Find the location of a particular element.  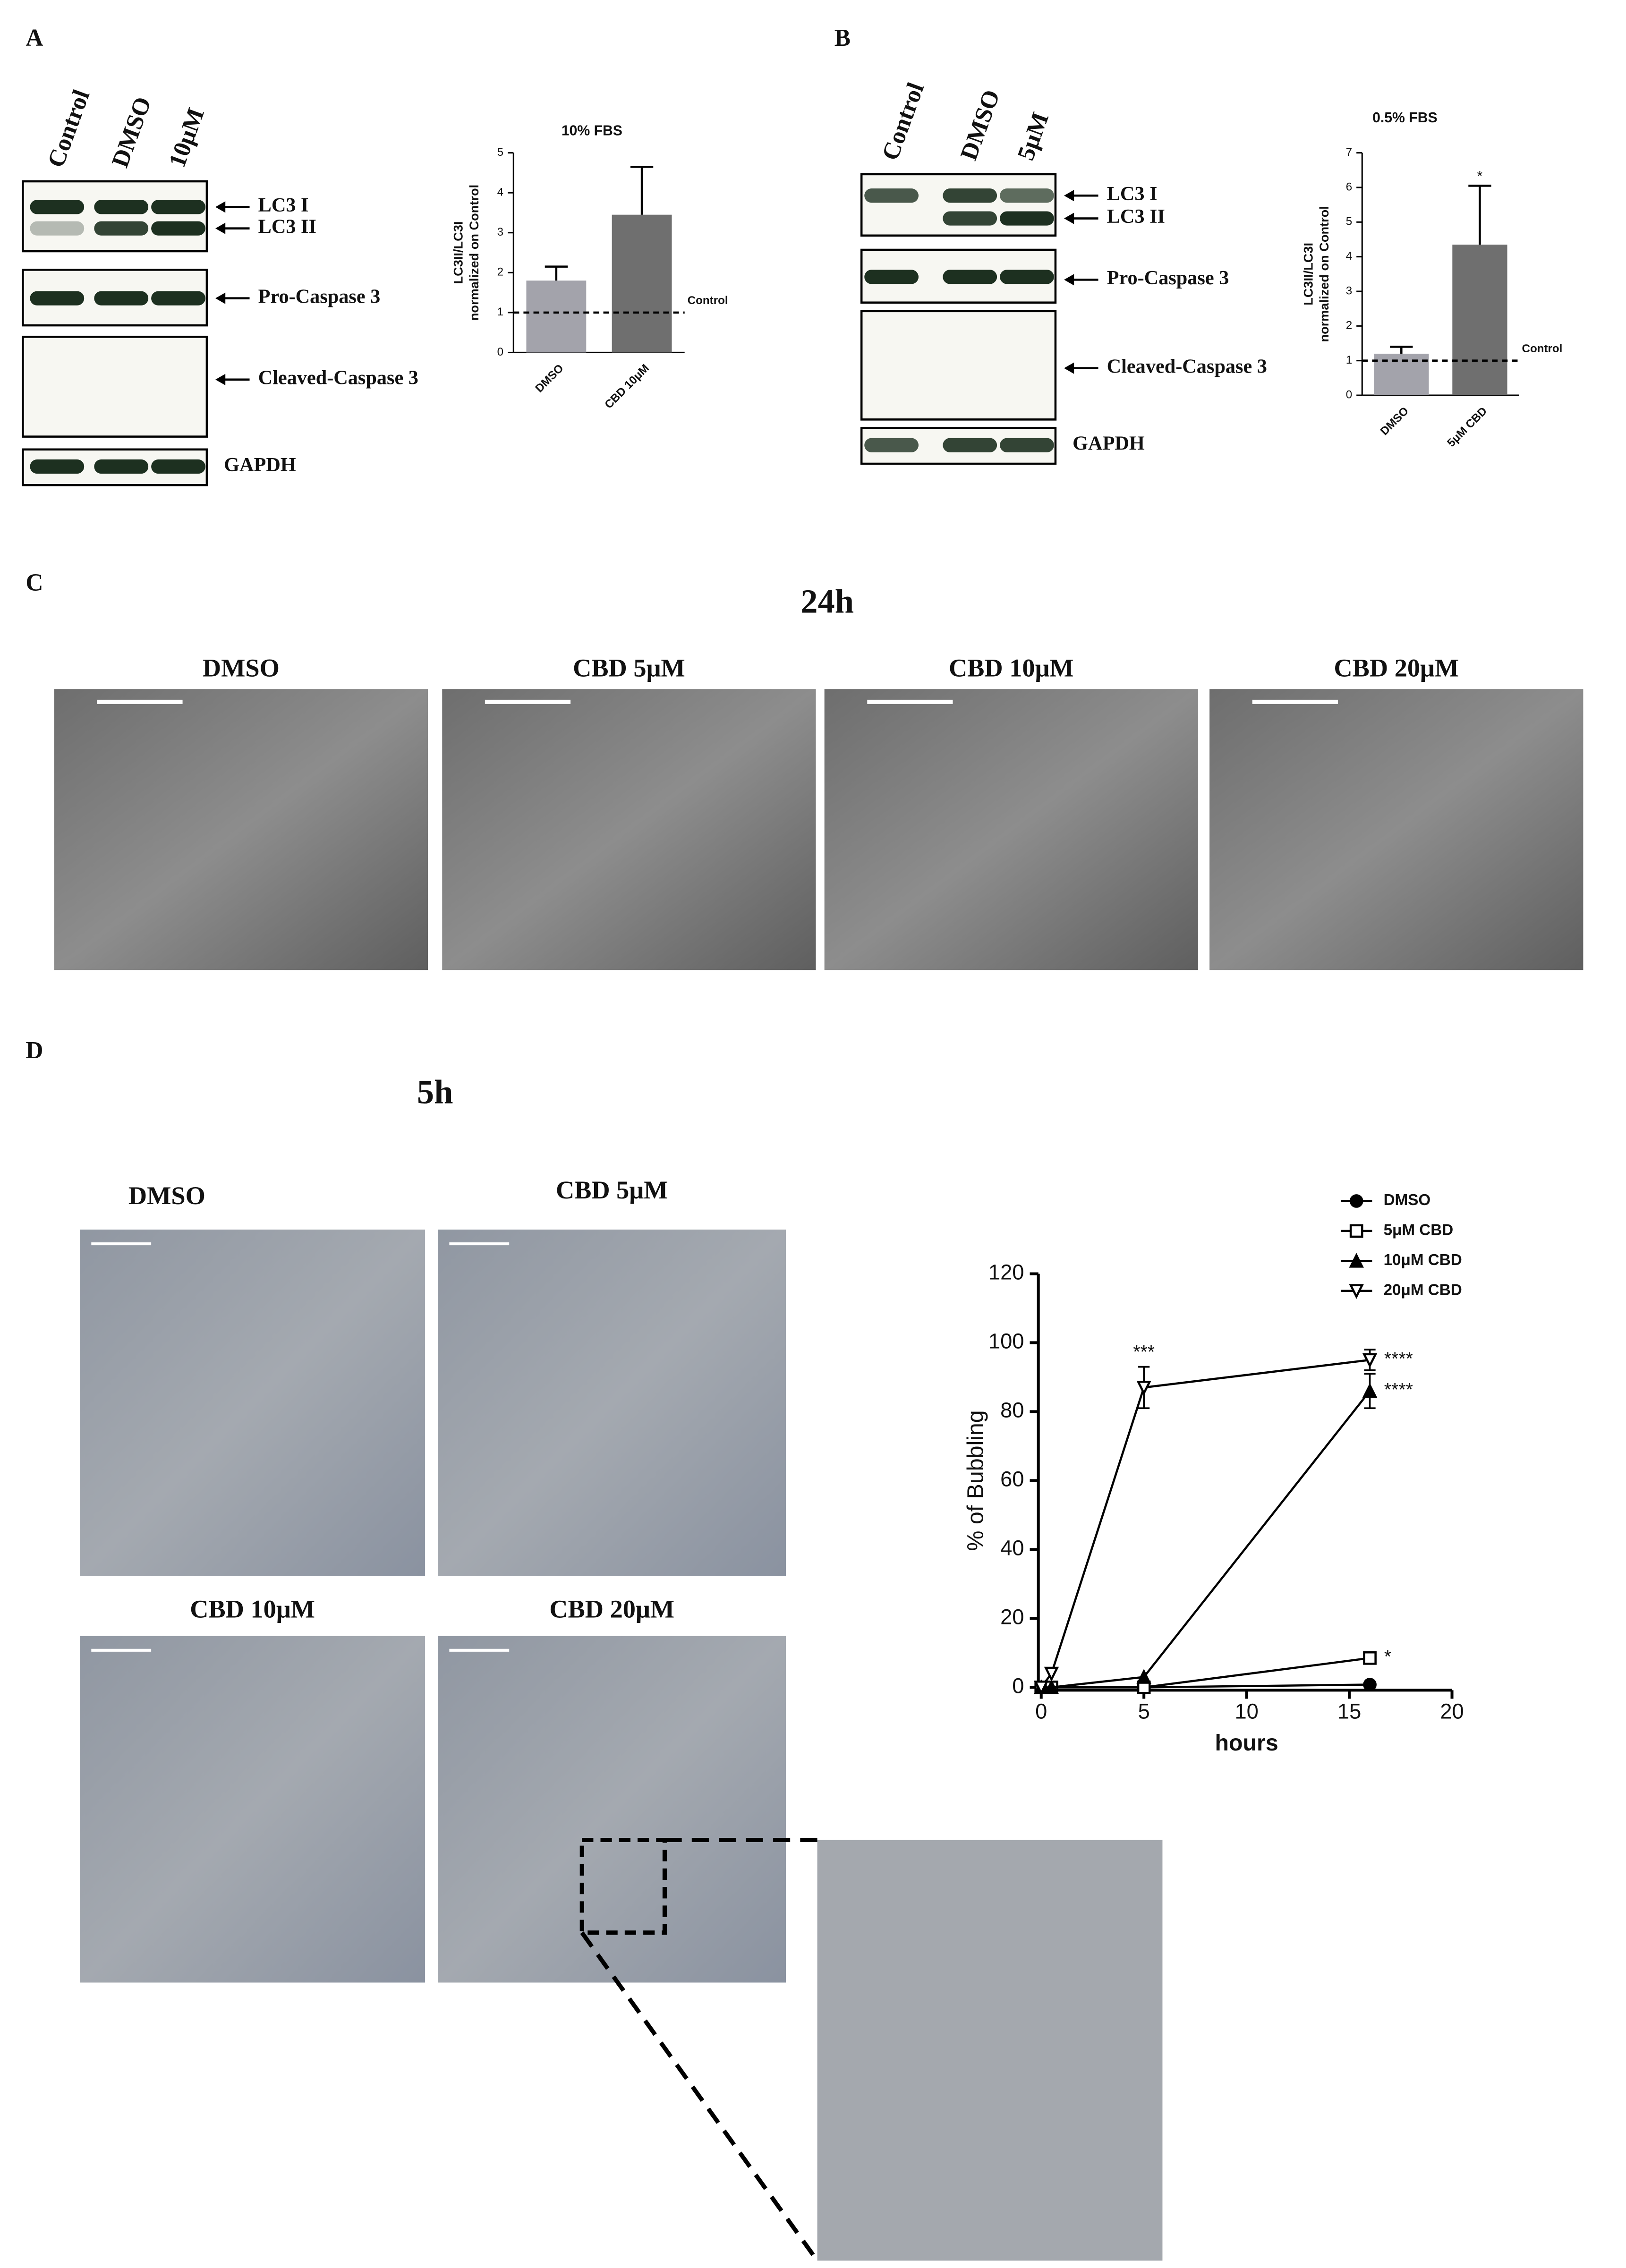

lane-label: Control is located at coordinates (903, 121).